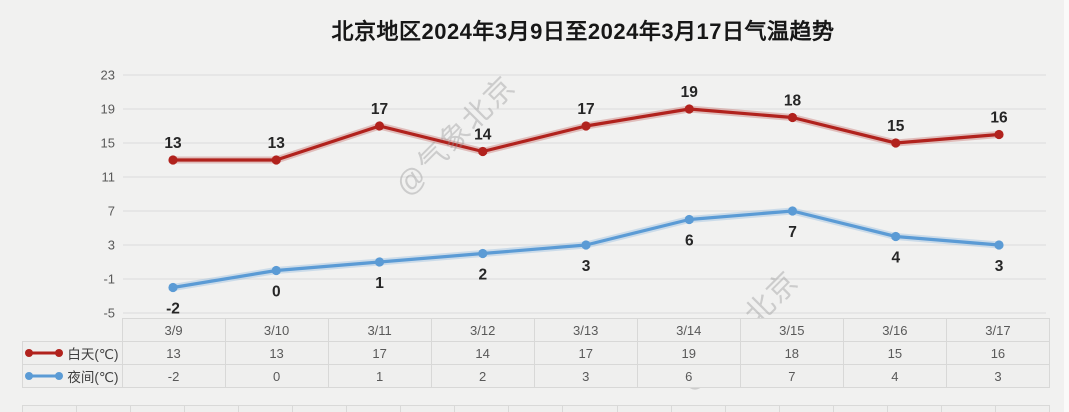  I want to click on data-point-label: 2, so click(482, 275).